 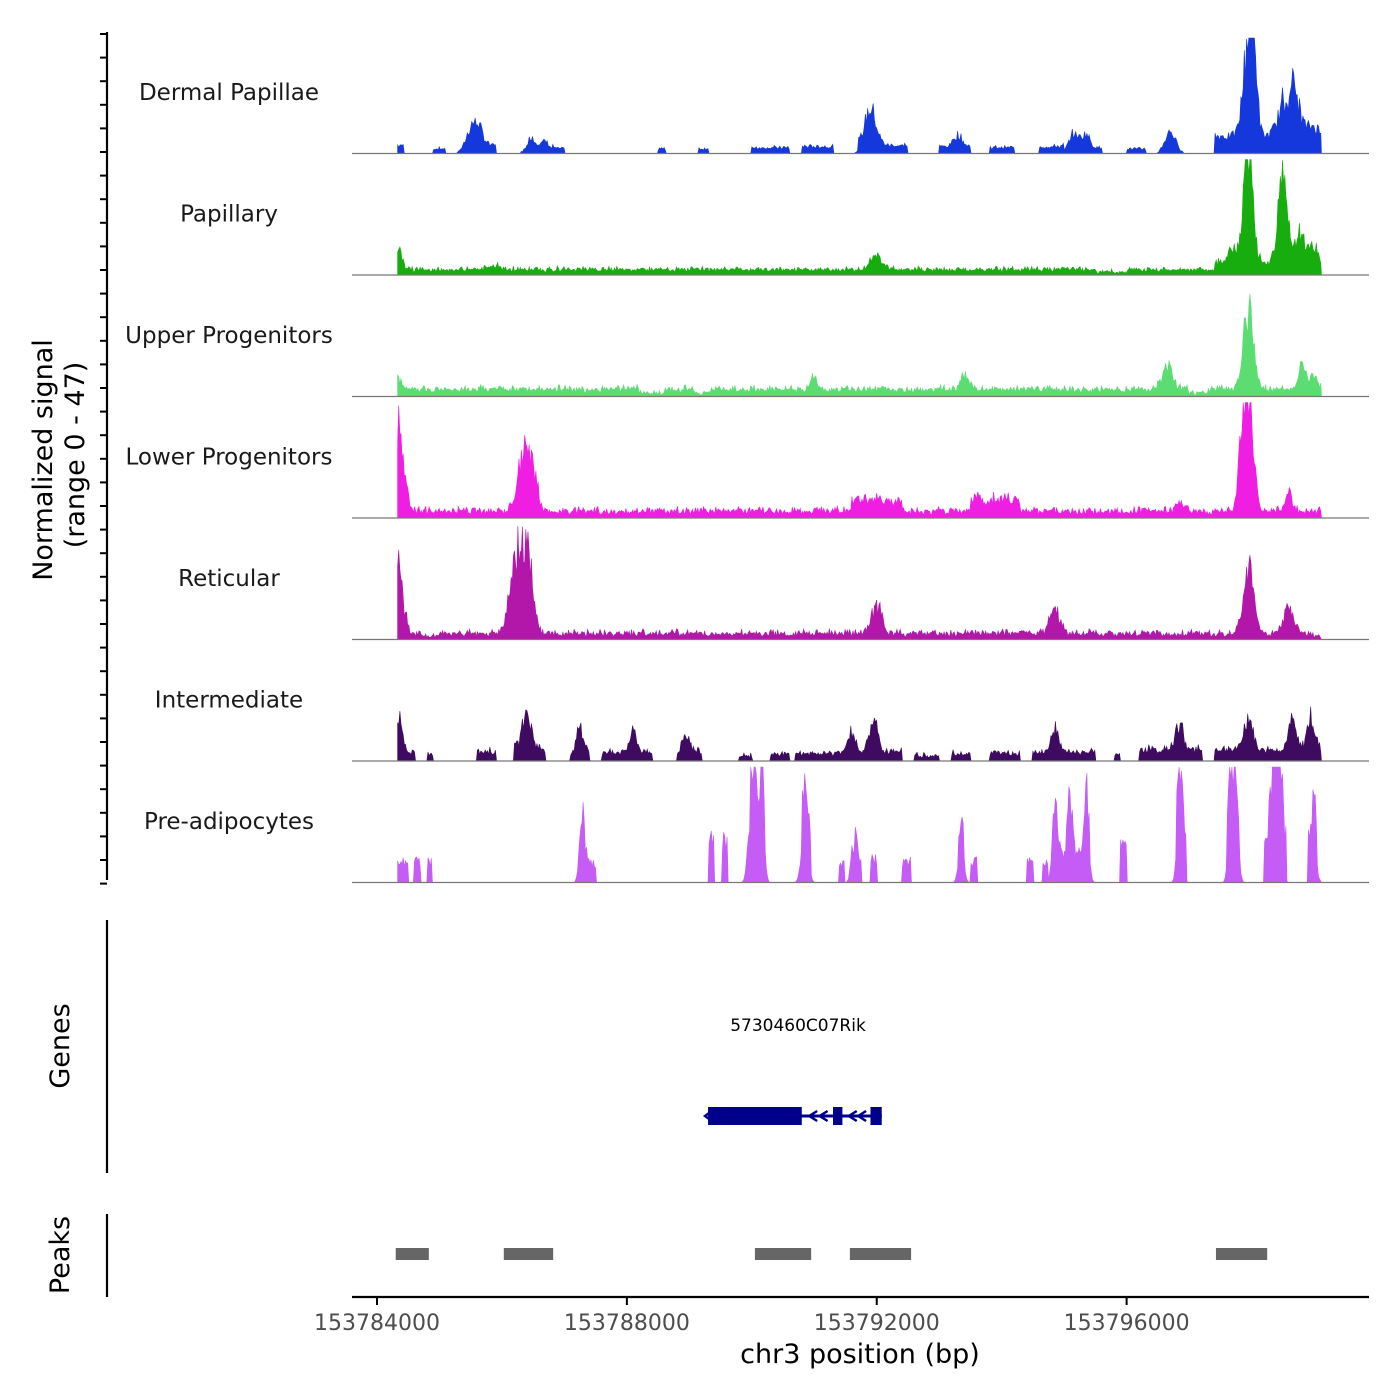 What do you see at coordinates (377, 1323) in the screenshot?
I see `x-tick-label: 153784000` at bounding box center [377, 1323].